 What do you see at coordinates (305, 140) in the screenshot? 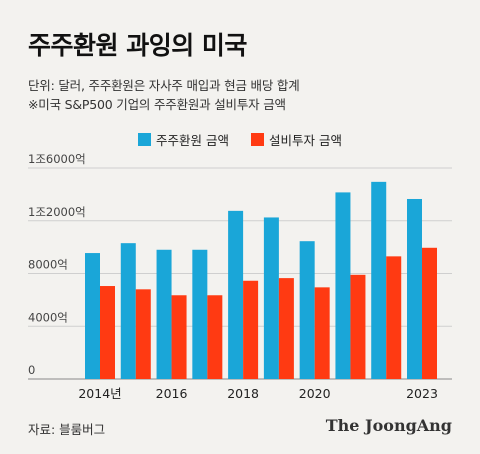
I see `legend-label-capex: 설비투자 금액` at bounding box center [305, 140].